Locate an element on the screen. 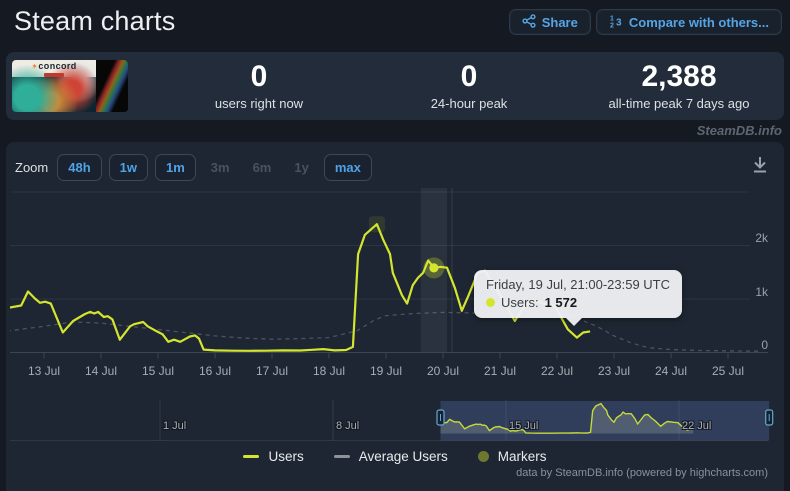 The width and height of the screenshot is (790, 491). navigator-axis-label: 1 Jul is located at coordinates (175, 426).